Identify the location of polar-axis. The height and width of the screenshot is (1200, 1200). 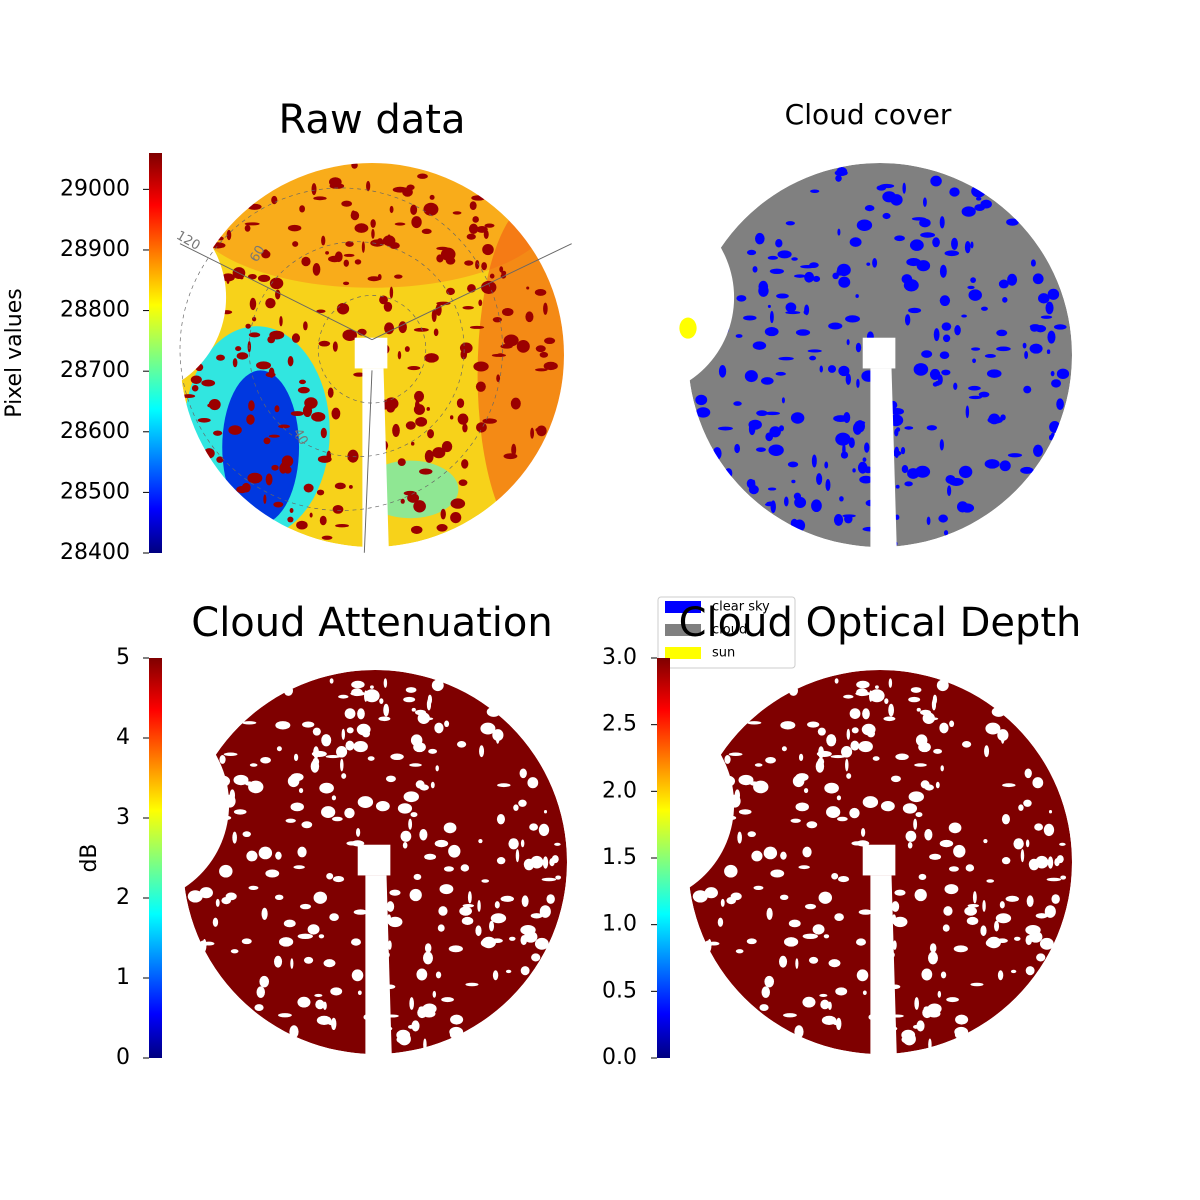
(471, 292).